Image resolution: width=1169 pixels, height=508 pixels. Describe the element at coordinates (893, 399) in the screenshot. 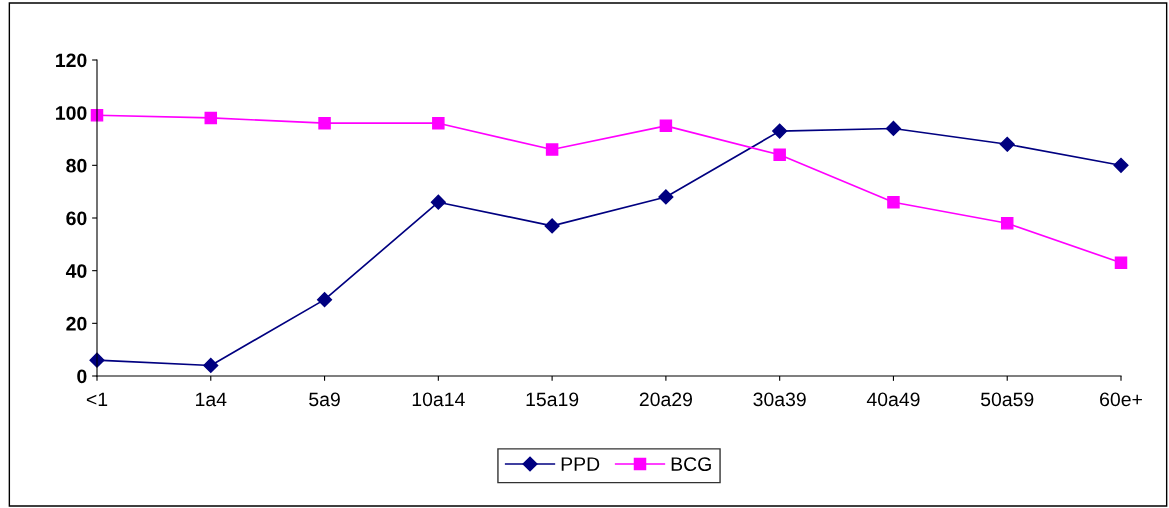

I see `x-tick-label: 40a49` at that location.